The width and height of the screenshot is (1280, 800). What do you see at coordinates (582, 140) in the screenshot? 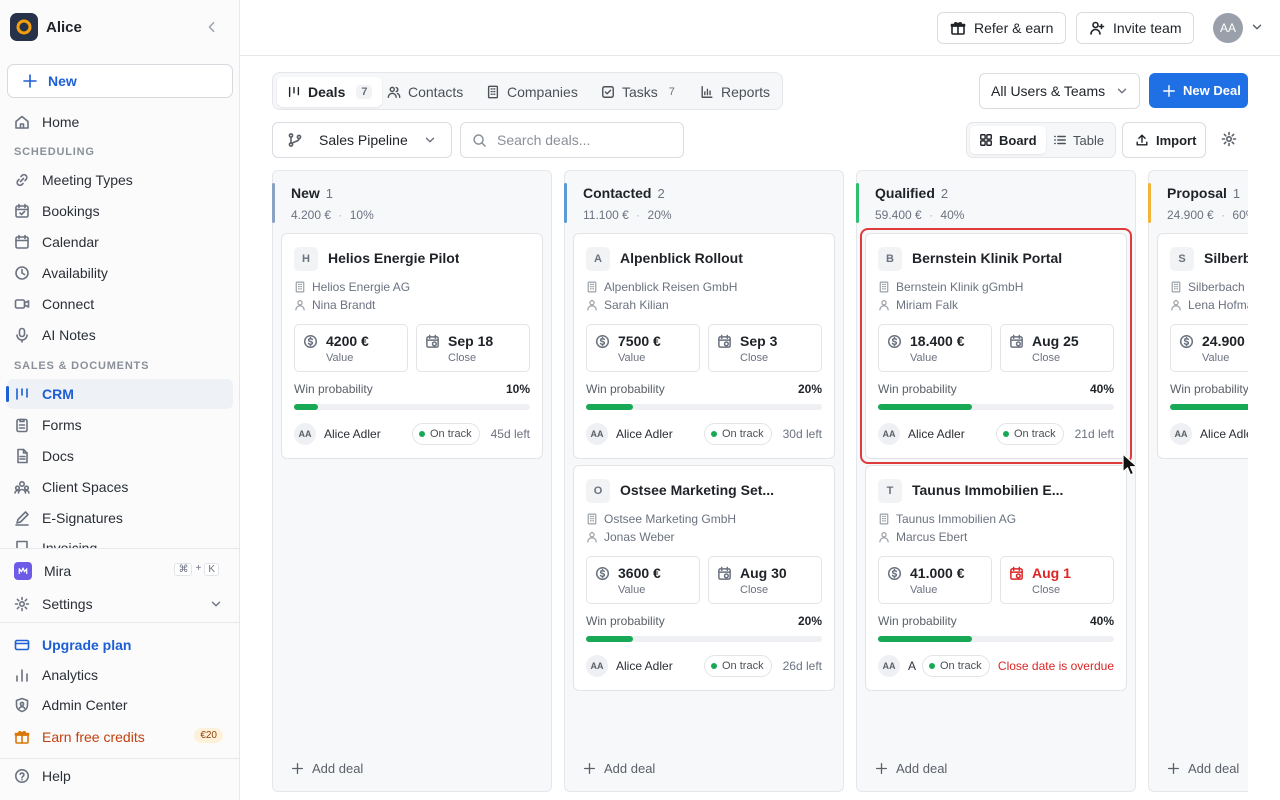
I see `search-input` at bounding box center [582, 140].